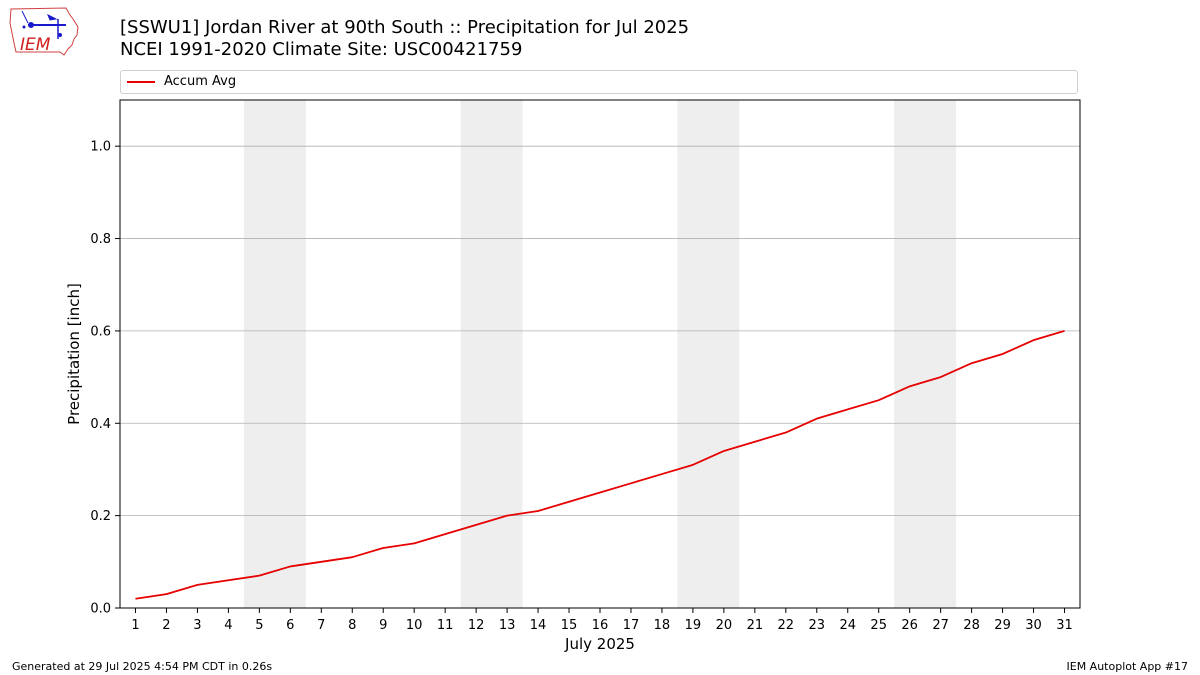  I want to click on x-tick-label: 29, so click(1002, 625).